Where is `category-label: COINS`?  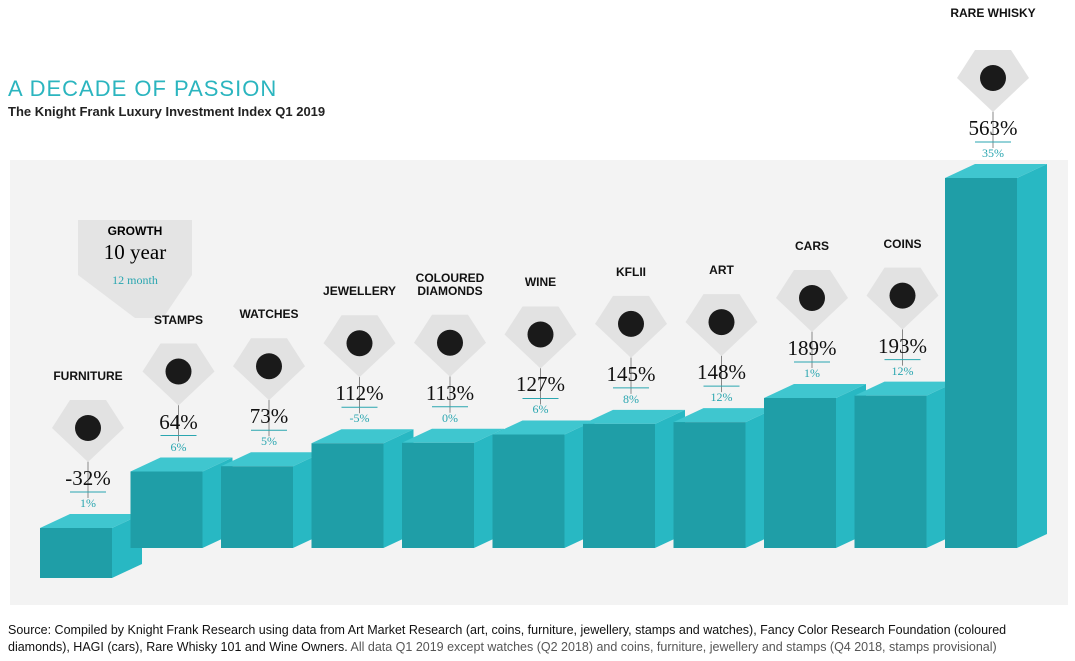
category-label: COINS is located at coordinates (902, 243).